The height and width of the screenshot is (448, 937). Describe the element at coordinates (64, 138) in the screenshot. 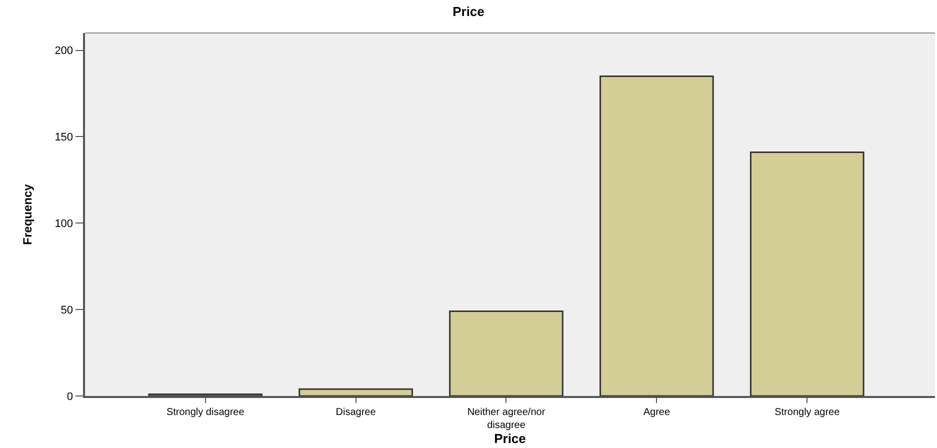

I see `y-tick-label: 150` at that location.